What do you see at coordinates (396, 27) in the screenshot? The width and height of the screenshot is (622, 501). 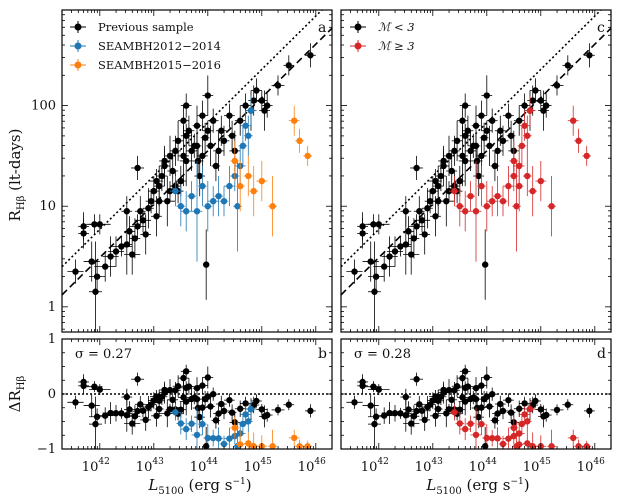 I see `legend-label-low-mdot: ℳ̇ < 3` at bounding box center [396, 27].